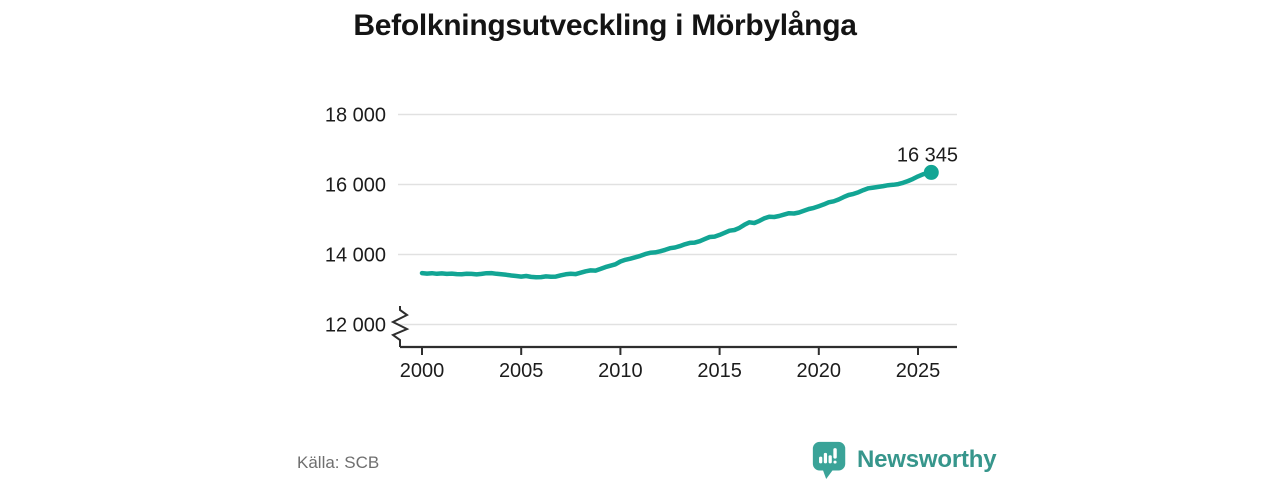  I want to click on chart-title: Befolkningsutveckling i Mörbylånga, so click(605, 25).